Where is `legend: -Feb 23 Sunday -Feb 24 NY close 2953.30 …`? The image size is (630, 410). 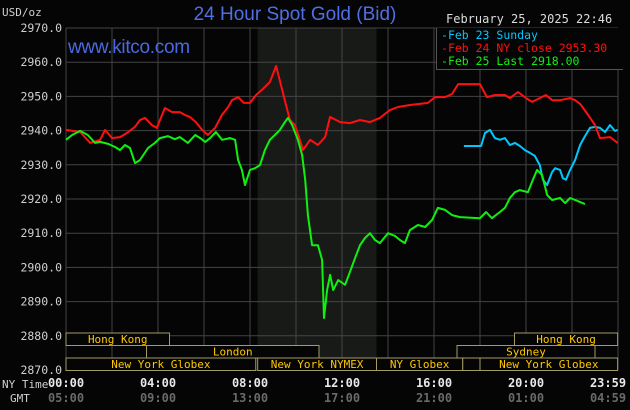 legend: -Feb 23 Sunday -Feb 24 NY close 2953.30 … is located at coordinates (529, 49).